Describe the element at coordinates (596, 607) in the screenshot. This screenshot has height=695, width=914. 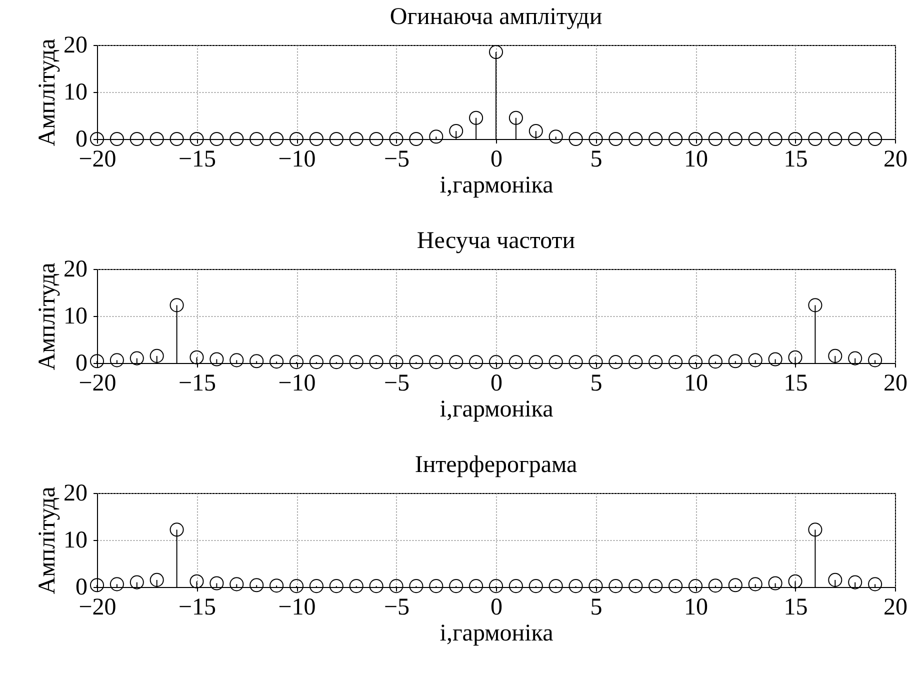
I see `x-tick-label: 5` at that location.